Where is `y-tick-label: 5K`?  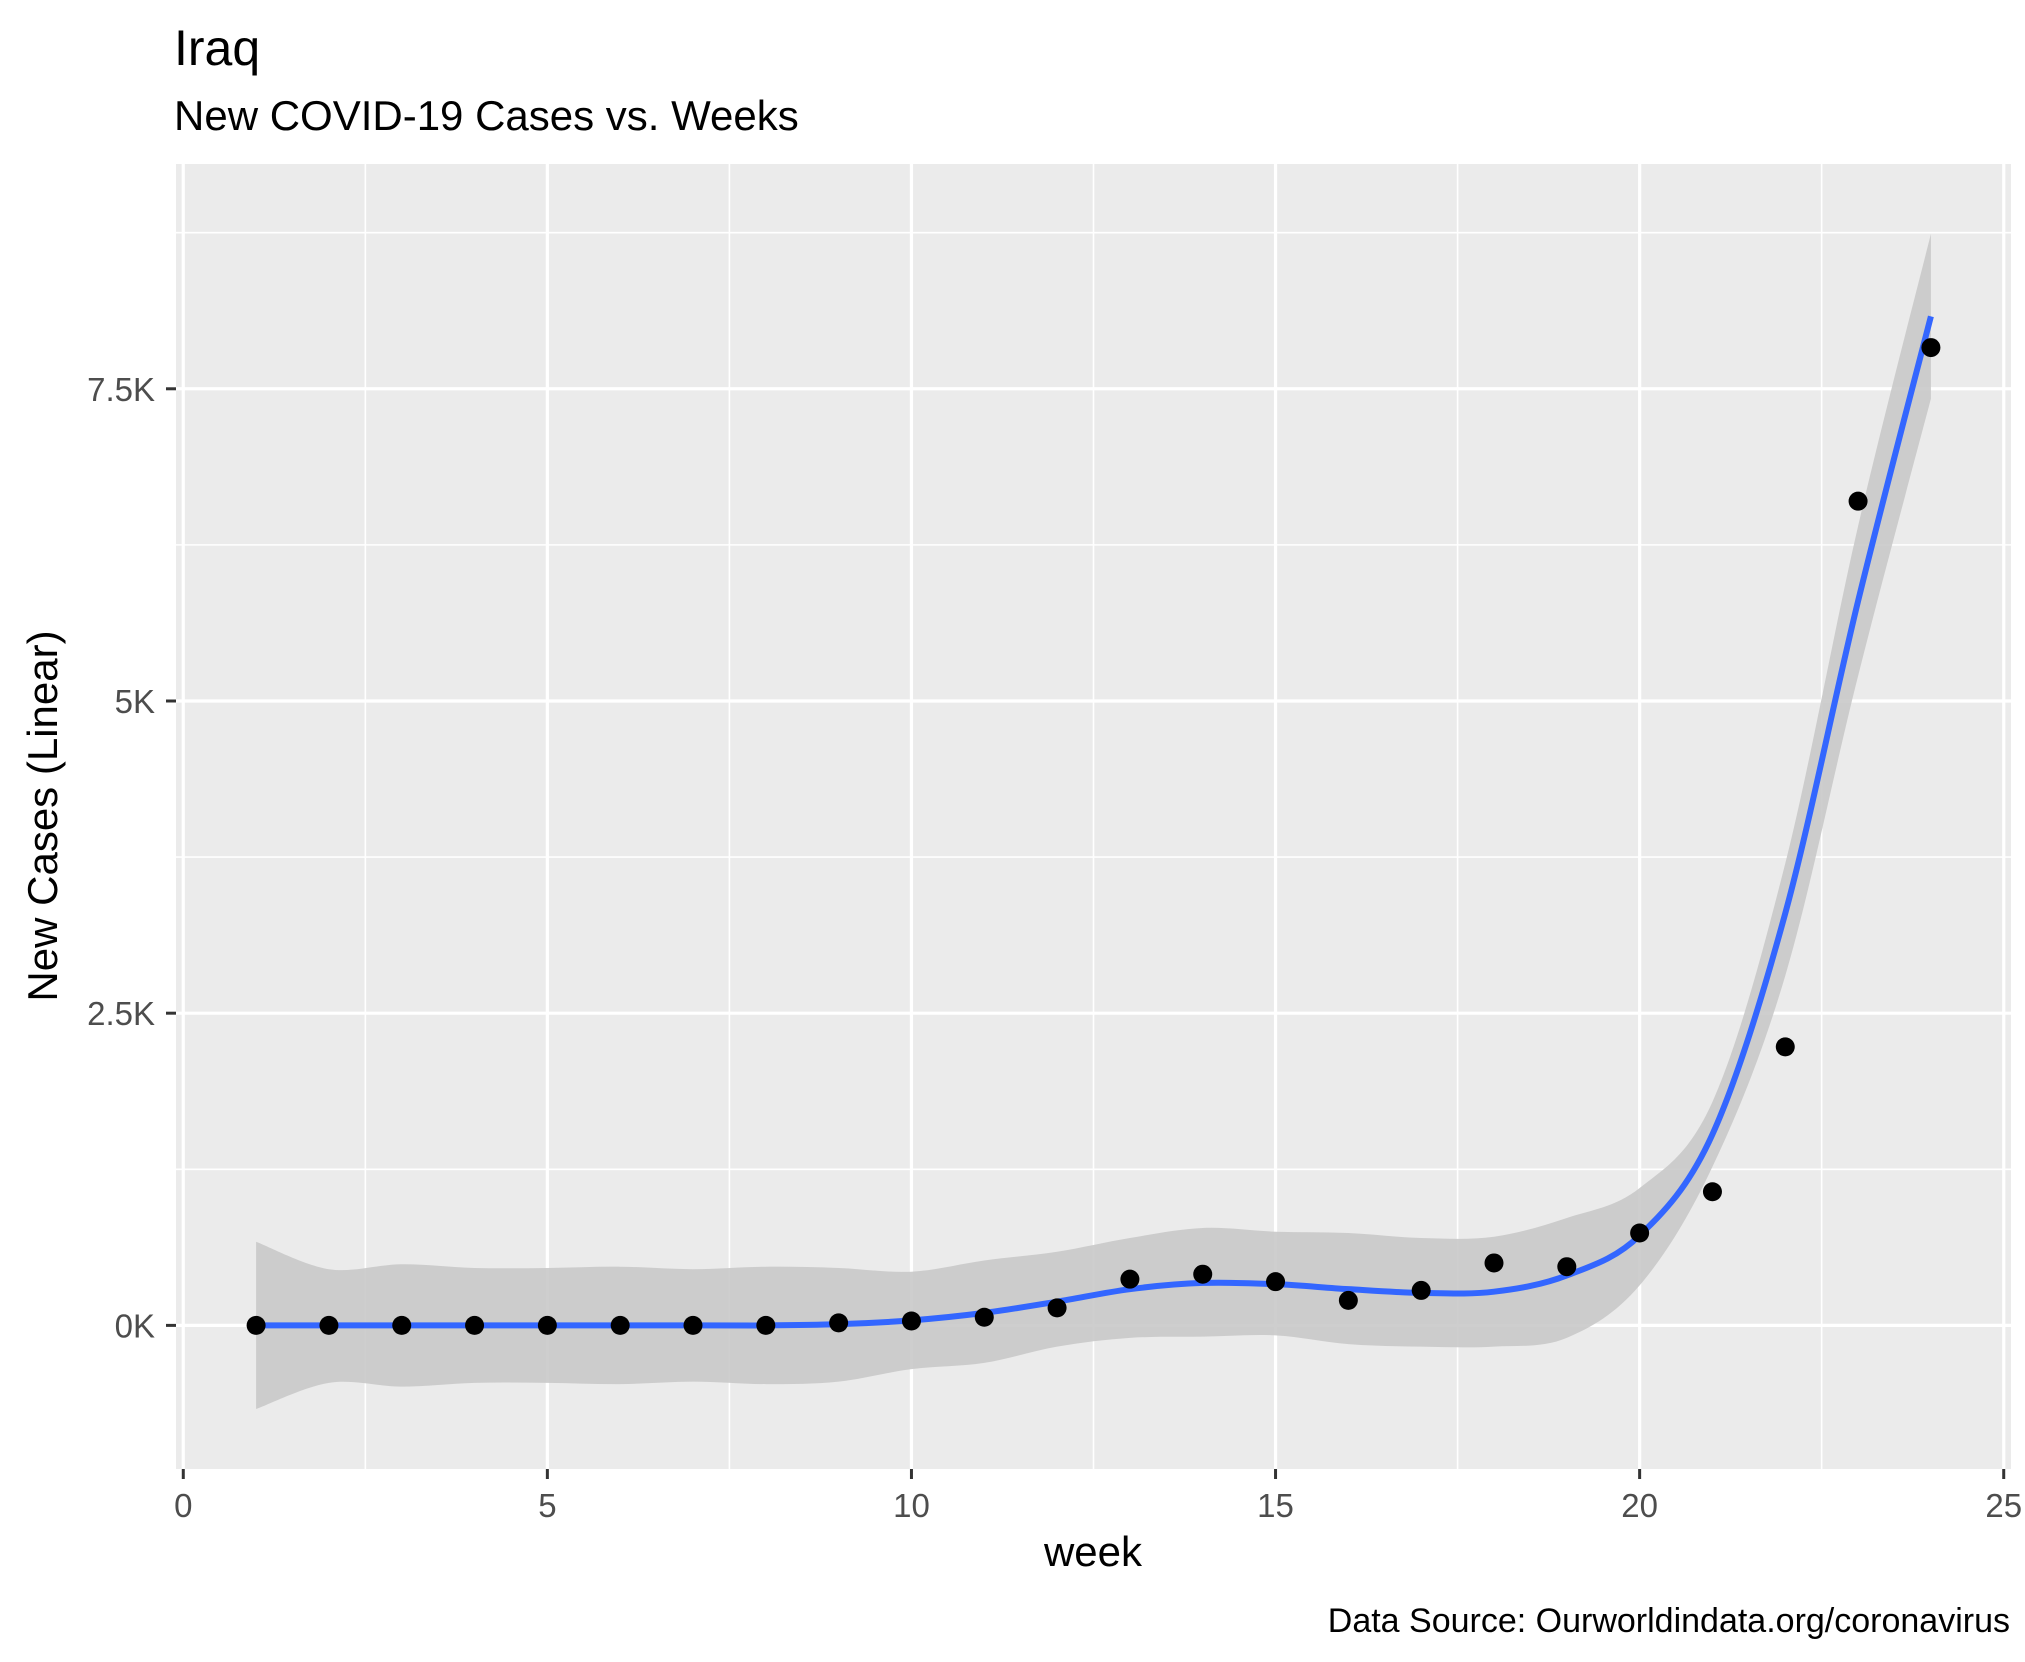 y-tick-label: 5K is located at coordinates (135, 701).